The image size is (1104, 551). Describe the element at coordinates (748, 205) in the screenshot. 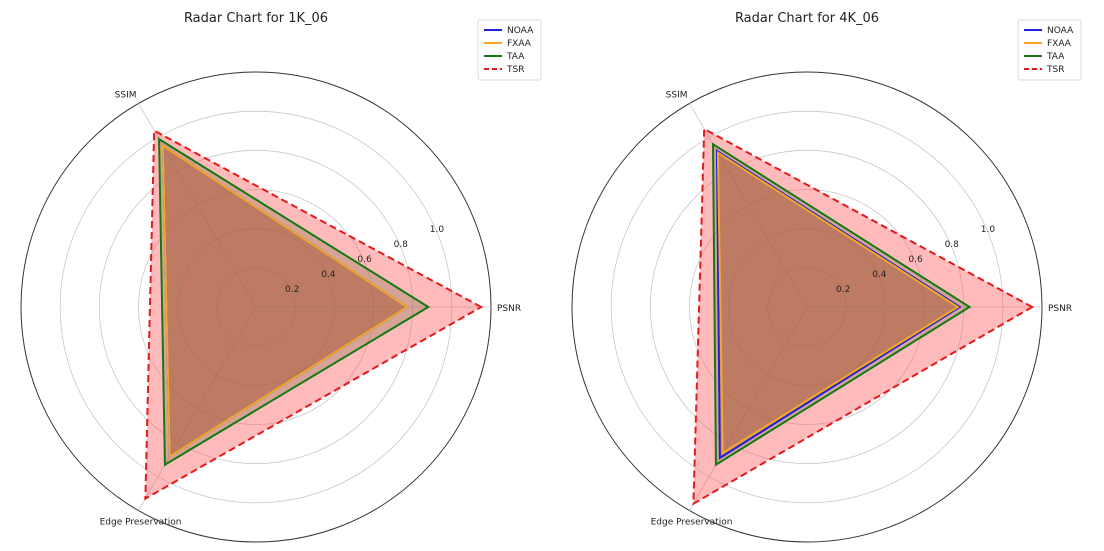

I see `spoke-ssim` at that location.